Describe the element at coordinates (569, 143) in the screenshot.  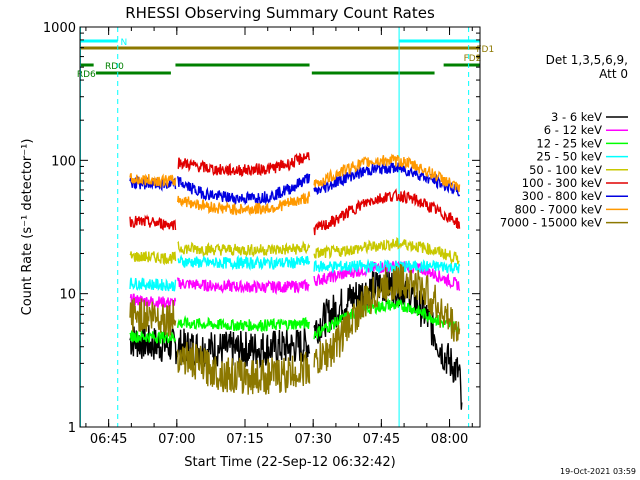
I see `legend-label-12-25-kev: 12 - 25 keV` at that location.